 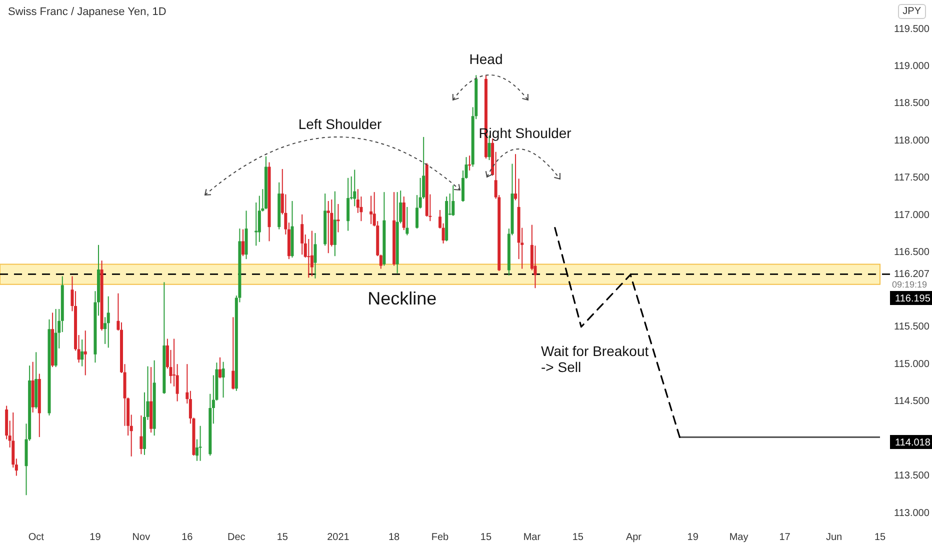 I want to click on x-tick-label: 18, so click(x=394, y=537).